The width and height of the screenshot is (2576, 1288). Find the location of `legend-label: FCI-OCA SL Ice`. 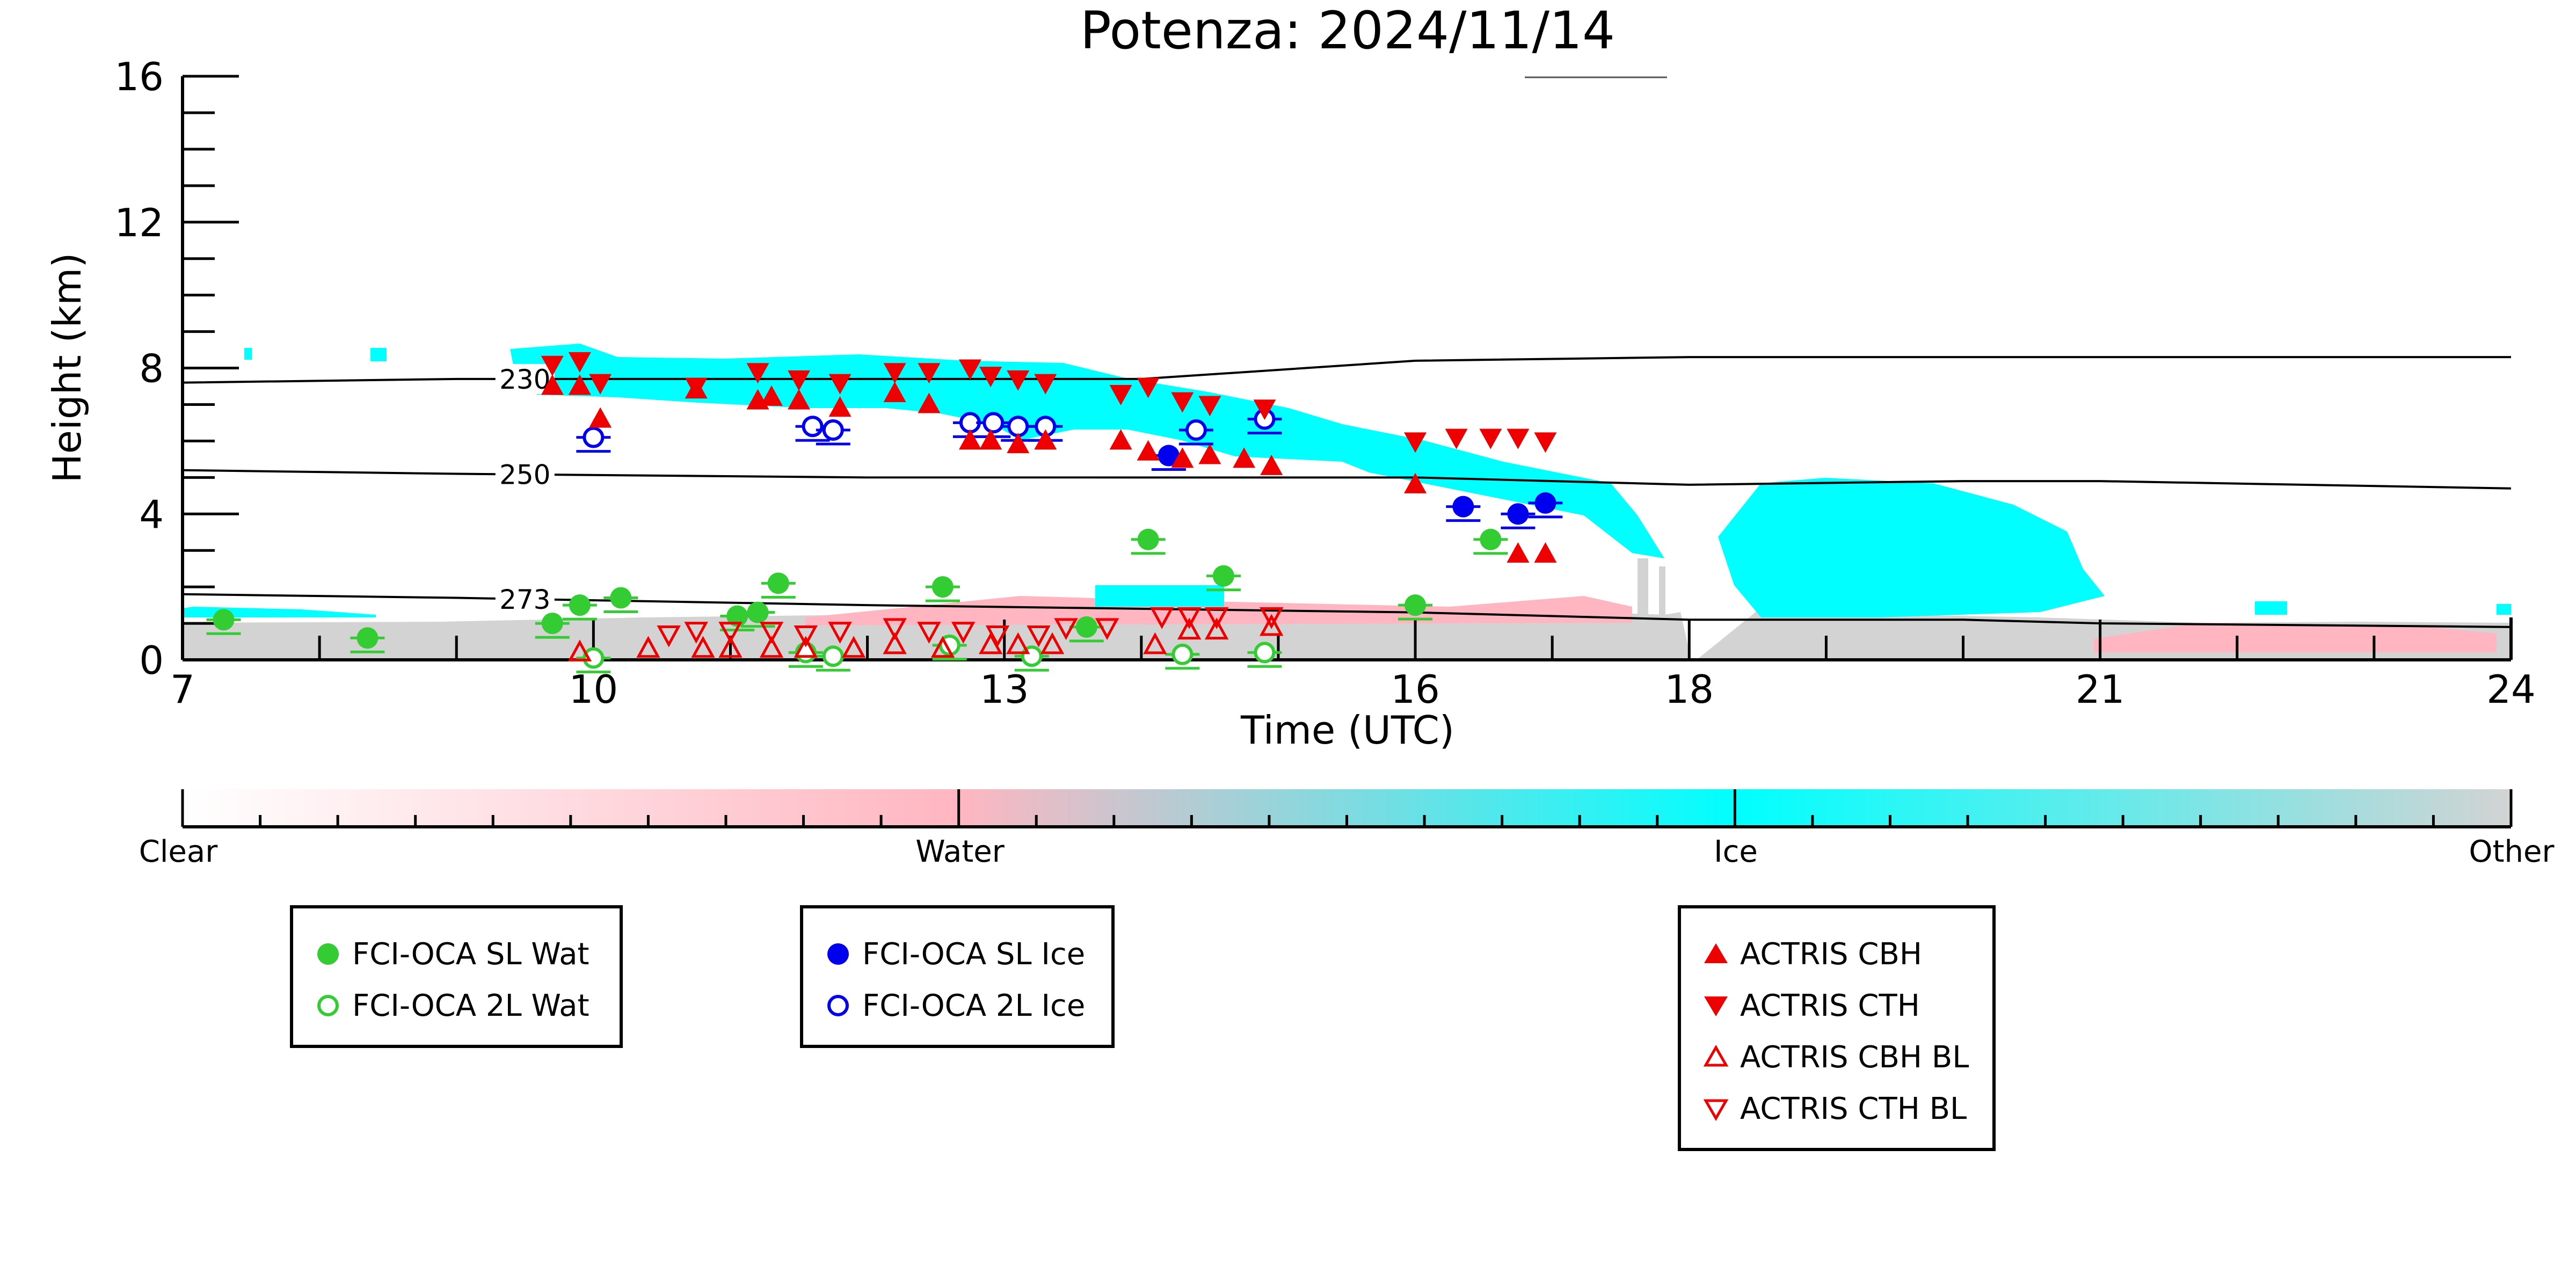

legend-label: FCI-OCA SL Ice is located at coordinates (974, 954).